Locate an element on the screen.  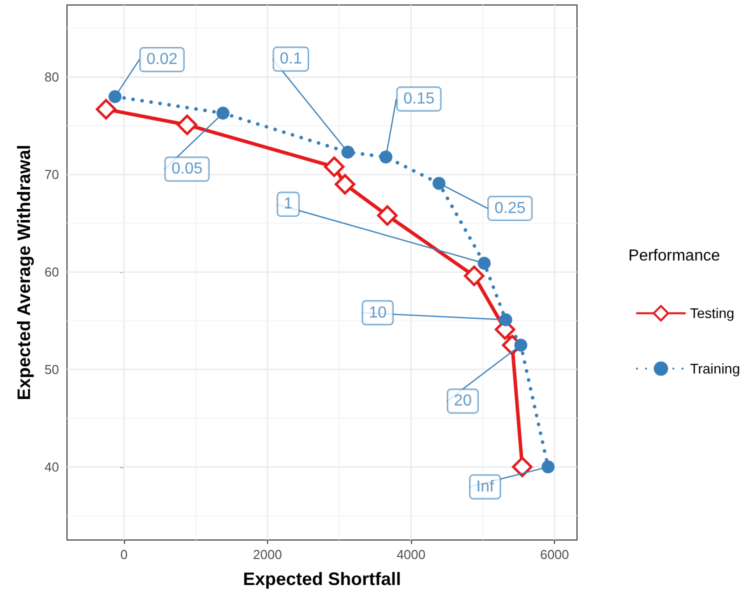
legend-title: Performance is located at coordinates (674, 256).